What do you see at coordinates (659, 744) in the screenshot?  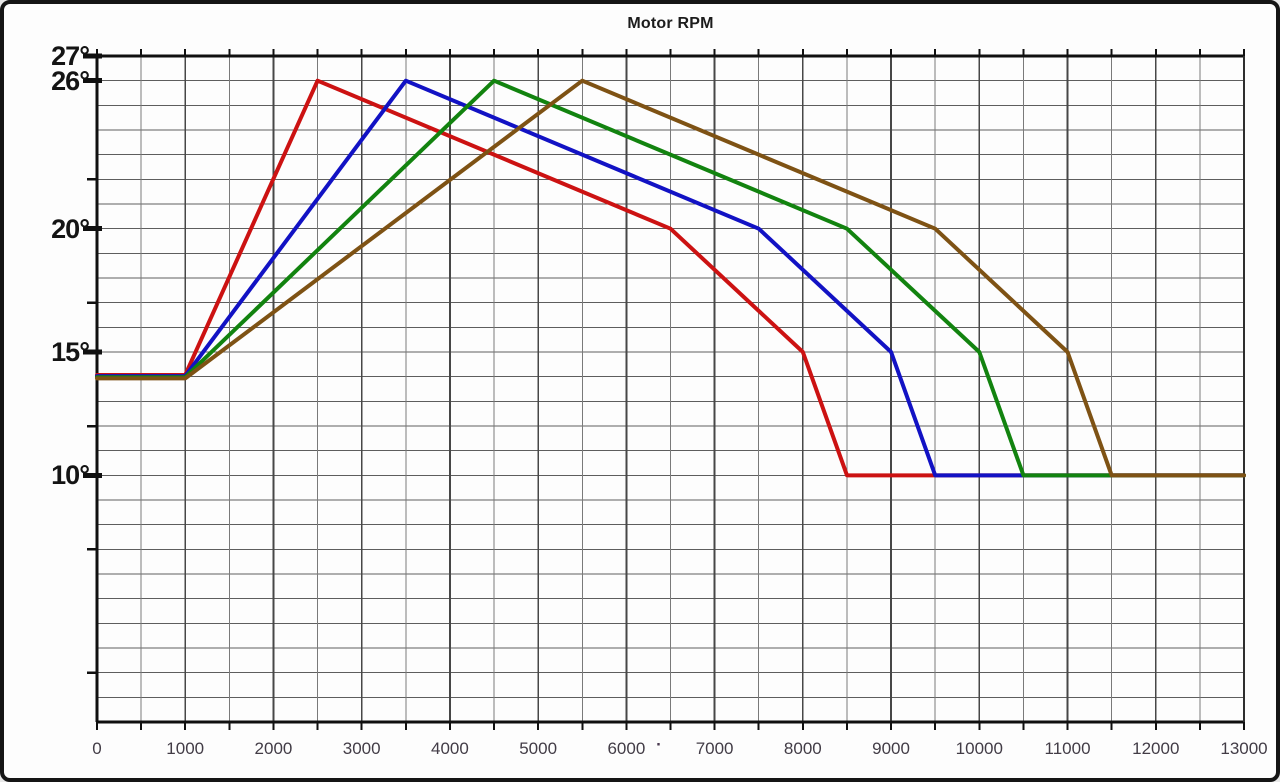 I see `stray-mark: ·` at bounding box center [659, 744].